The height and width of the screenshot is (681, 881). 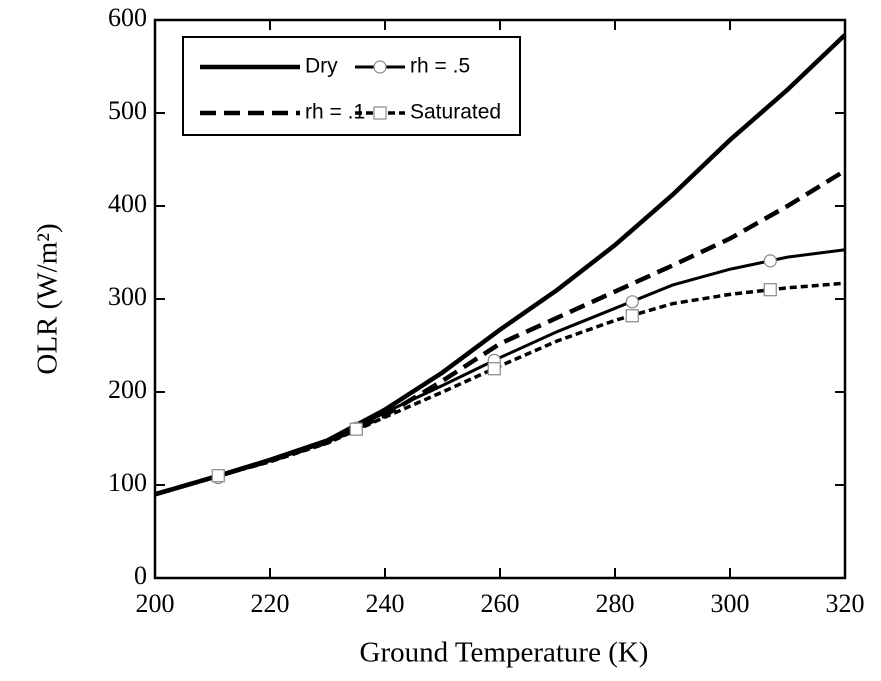 I want to click on x-tick-label: 260, so click(x=500, y=603).